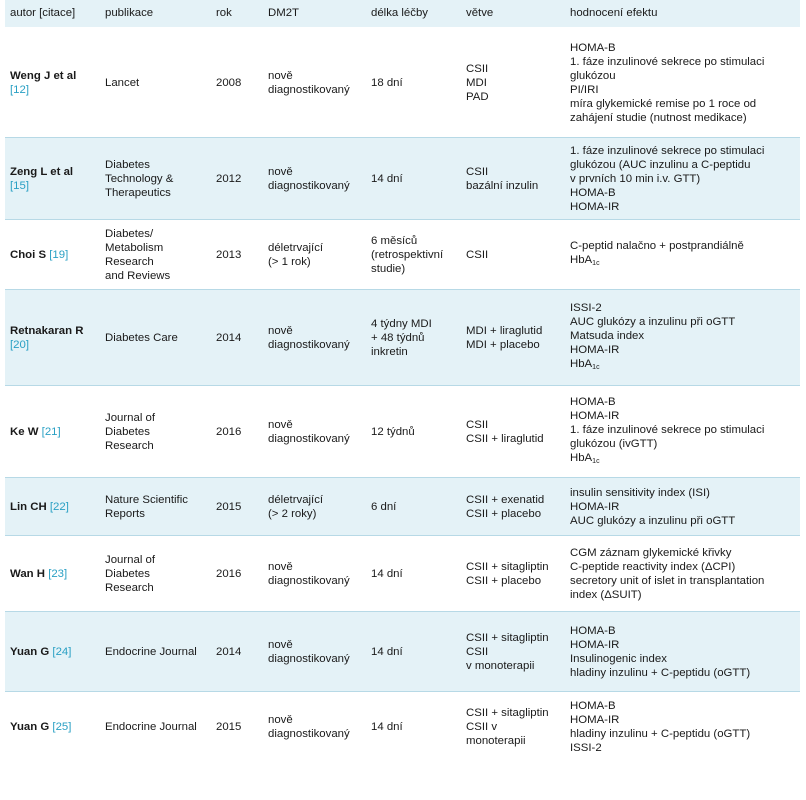 This screenshot has width=806, height=800. I want to click on branches-line: CSII + sitagliptin, so click(507, 637).